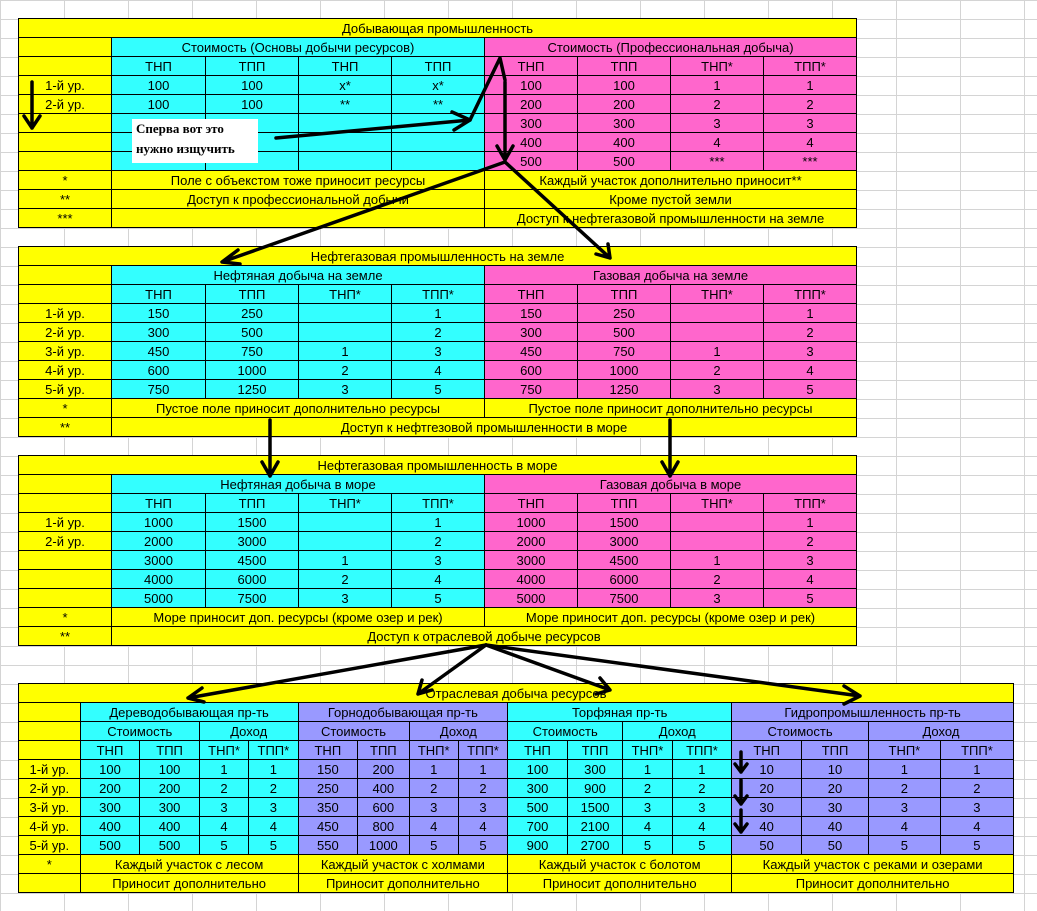 This screenshot has height=911, width=1037. I want to click on cell: 900, so click(595, 788).